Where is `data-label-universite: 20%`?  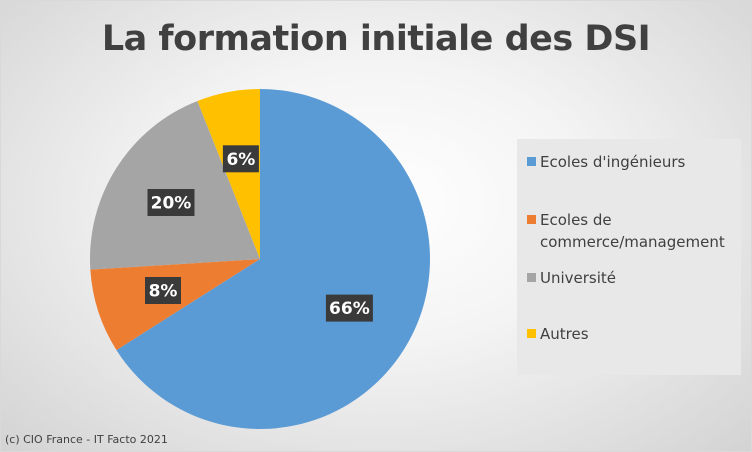
data-label-universite: 20% is located at coordinates (171, 202).